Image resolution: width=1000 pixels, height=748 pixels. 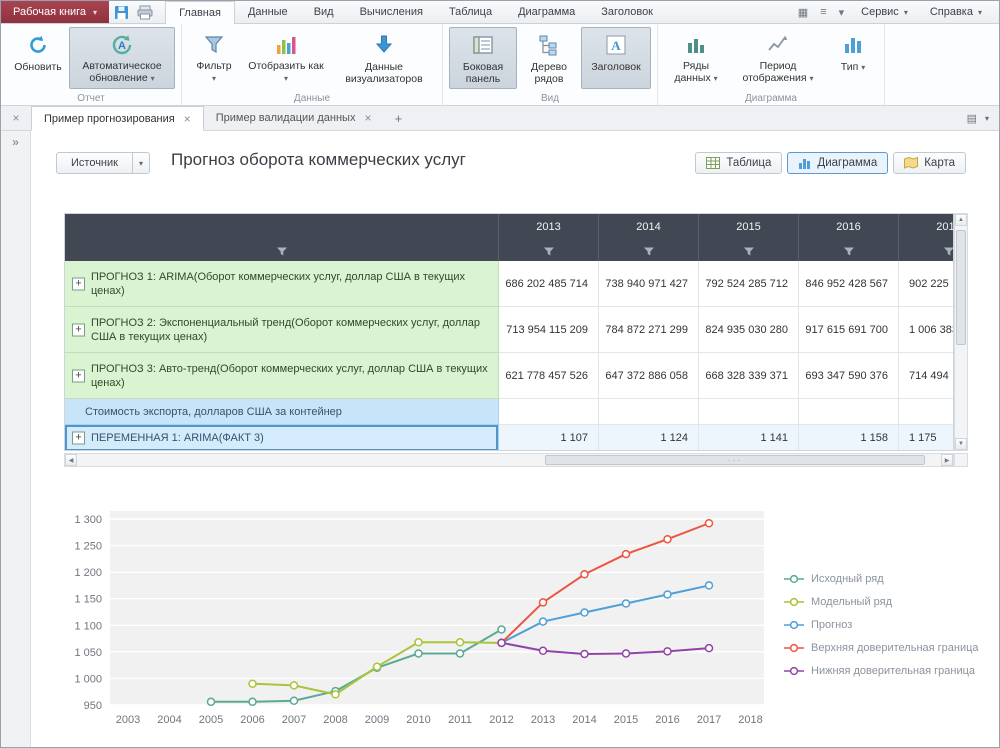 I want to click on scroll-up-button: ▲, so click(x=961, y=220).